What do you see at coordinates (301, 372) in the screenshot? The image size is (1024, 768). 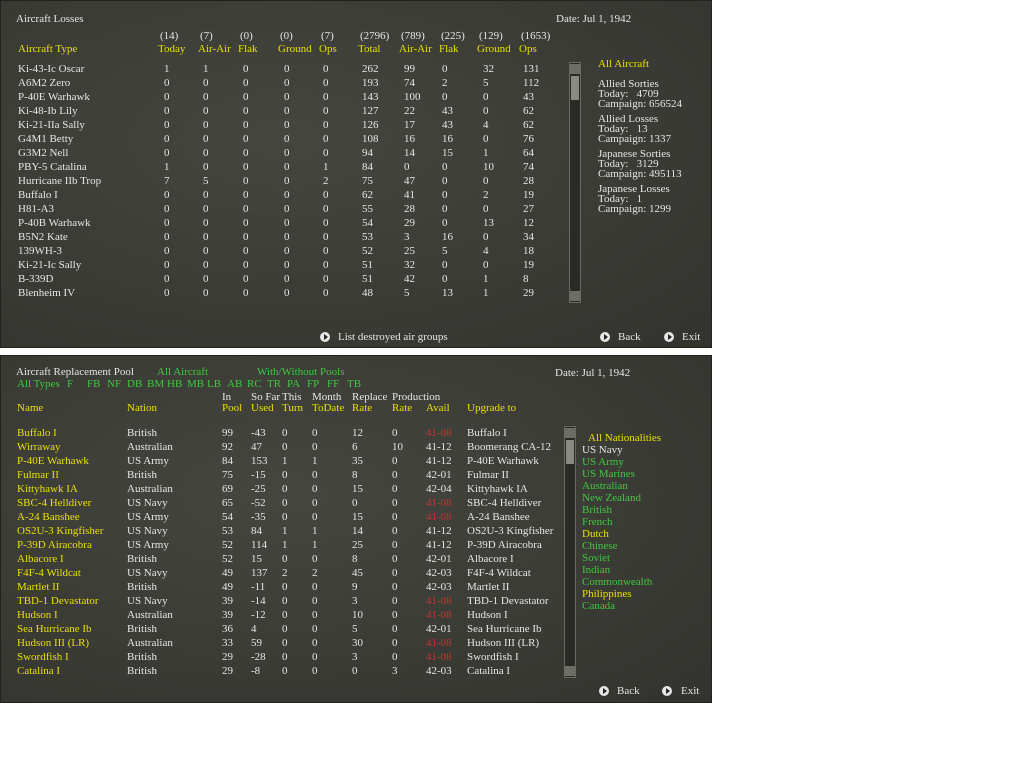 I see `pool-filter: With/Without Pools` at bounding box center [301, 372].